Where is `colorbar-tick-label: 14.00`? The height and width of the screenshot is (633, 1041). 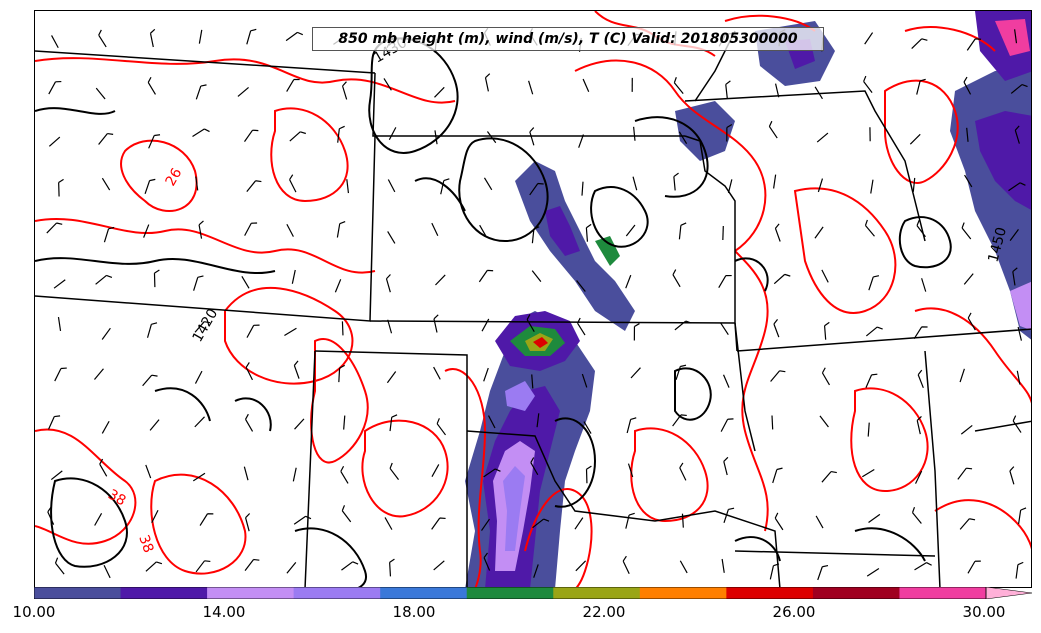 colorbar-tick-label: 14.00 is located at coordinates (224, 612).